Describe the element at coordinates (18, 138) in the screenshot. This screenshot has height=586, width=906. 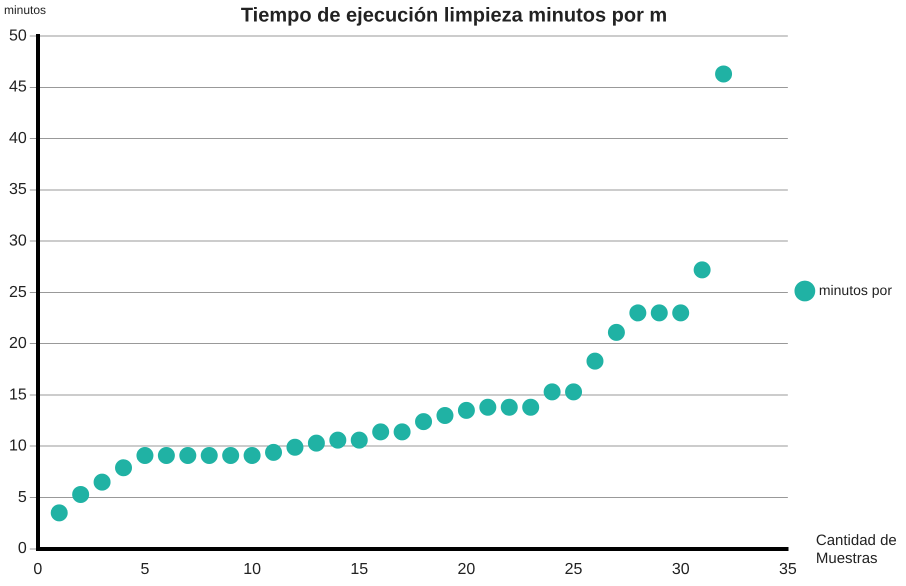
I see `y-tick-label: 40` at that location.